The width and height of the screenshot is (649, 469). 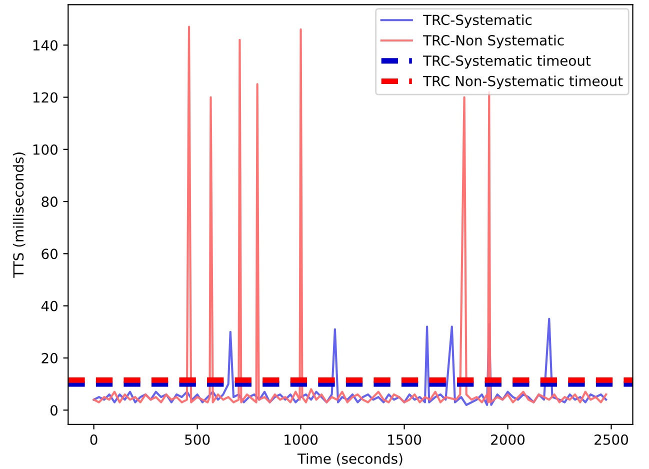 I want to click on y-tick-label: 120, so click(x=45, y=97).